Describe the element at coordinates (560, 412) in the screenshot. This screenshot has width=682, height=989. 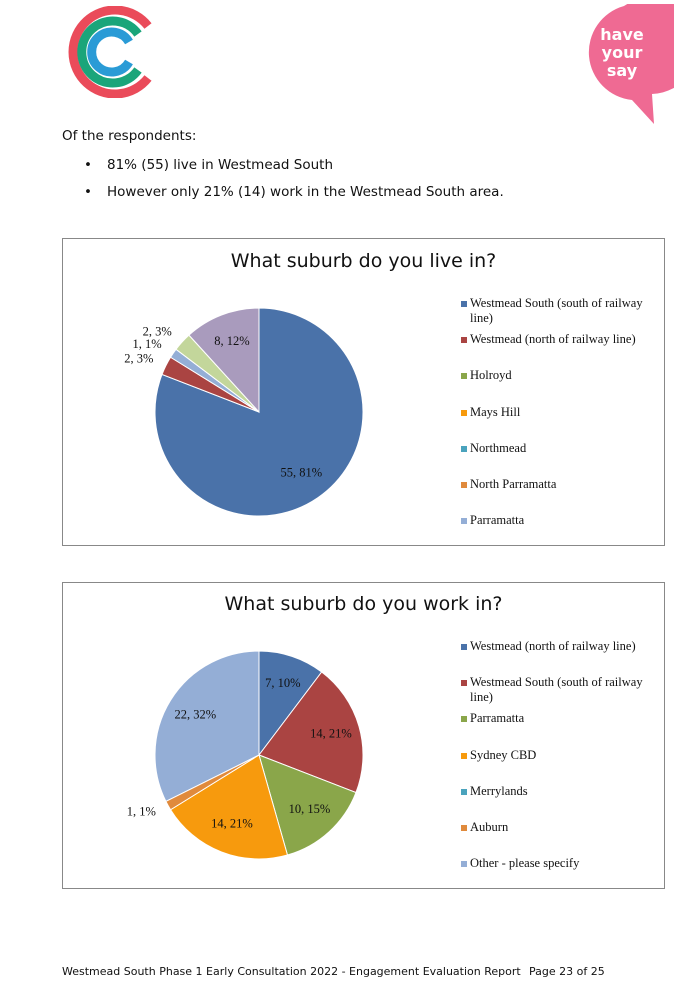
I see `legend-item: Mays Hill` at that location.